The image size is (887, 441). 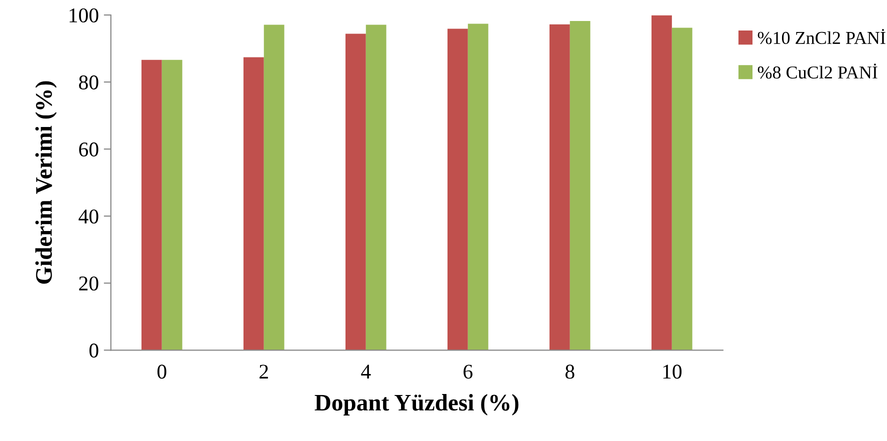 What do you see at coordinates (264, 371) in the screenshot?
I see `x-tick-label: 2` at bounding box center [264, 371].